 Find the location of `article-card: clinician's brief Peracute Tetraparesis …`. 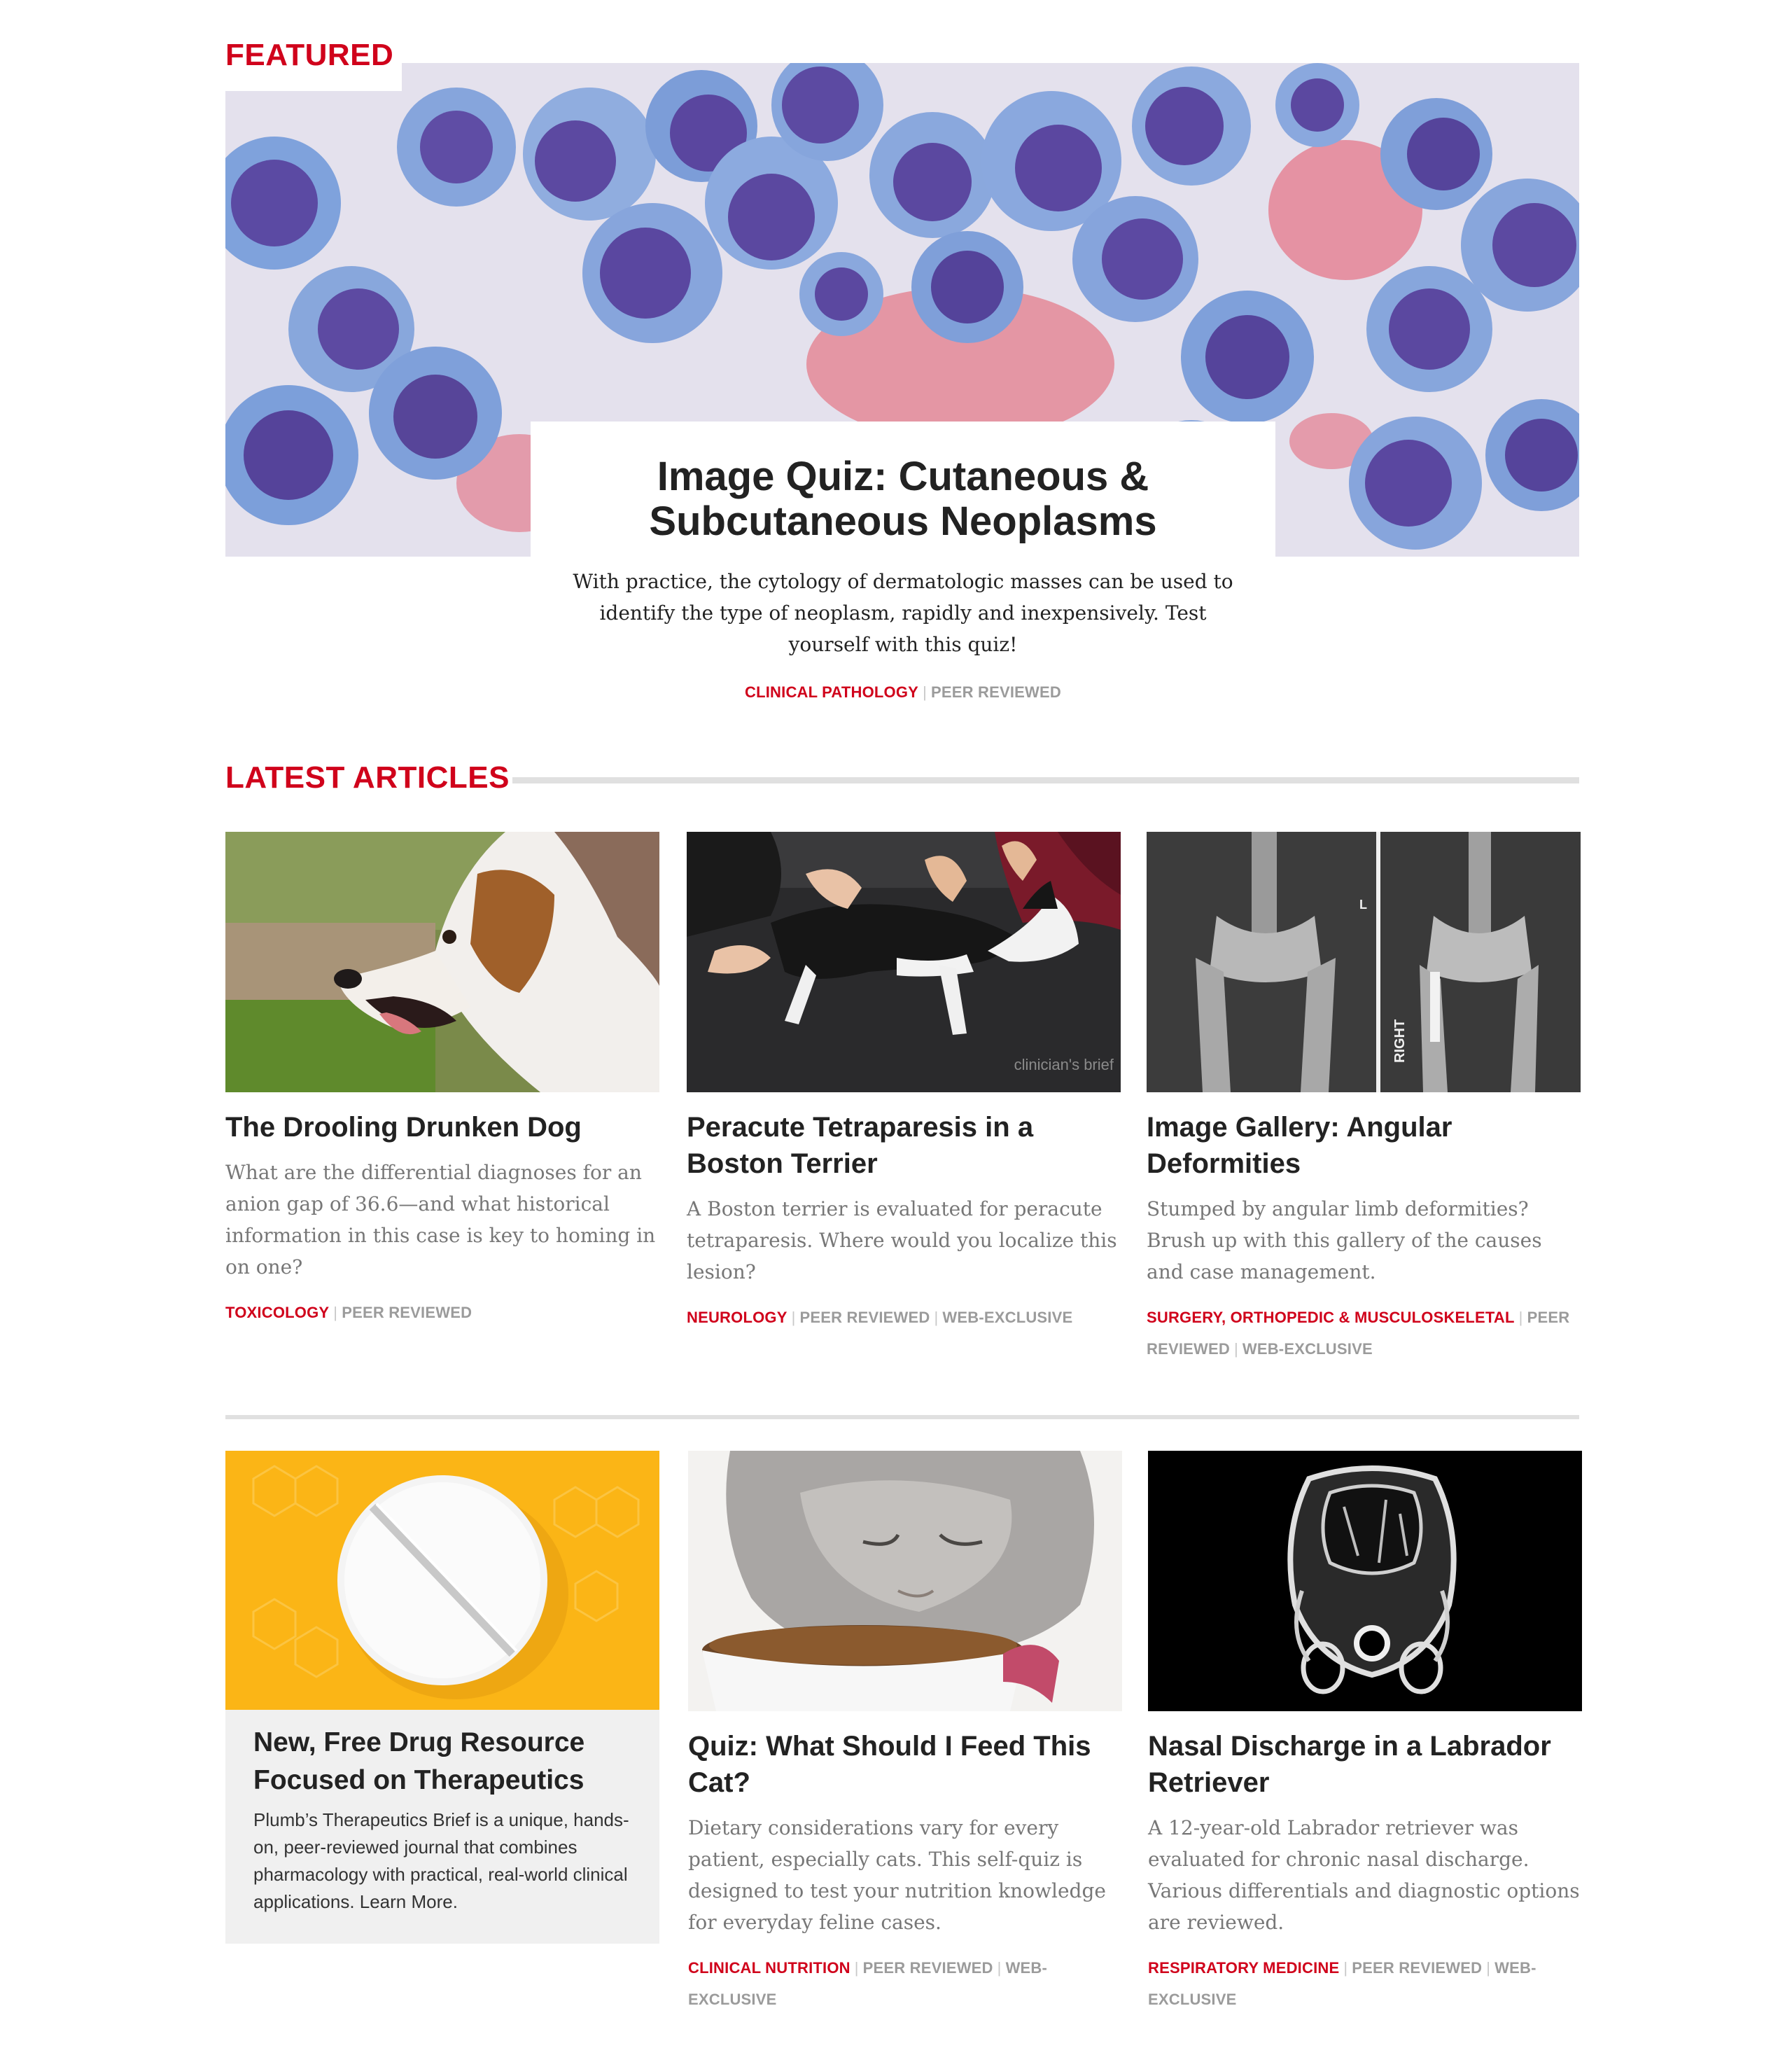

article-card: clinician's brief Peracute Tetraparesis … is located at coordinates (904, 1082).